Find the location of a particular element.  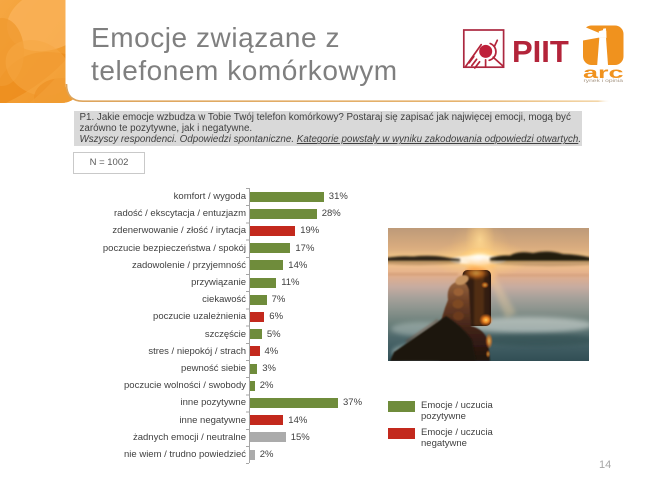

svg-text: arc is located at coordinates (603, 73).